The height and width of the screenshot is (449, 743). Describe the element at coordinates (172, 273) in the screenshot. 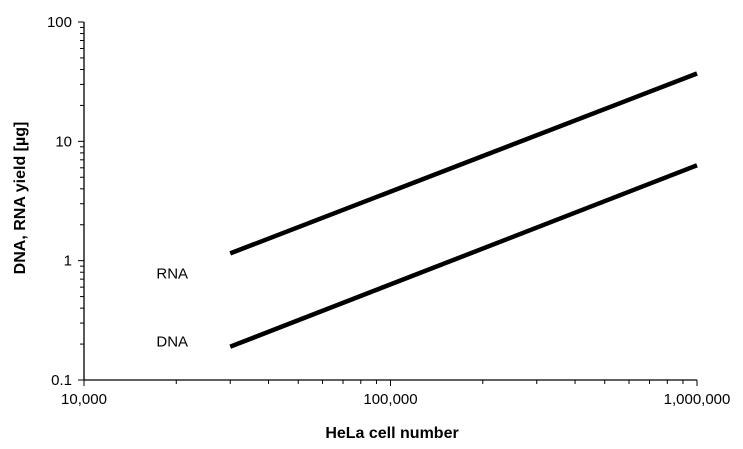

I see `series-label-rna: RNA` at that location.